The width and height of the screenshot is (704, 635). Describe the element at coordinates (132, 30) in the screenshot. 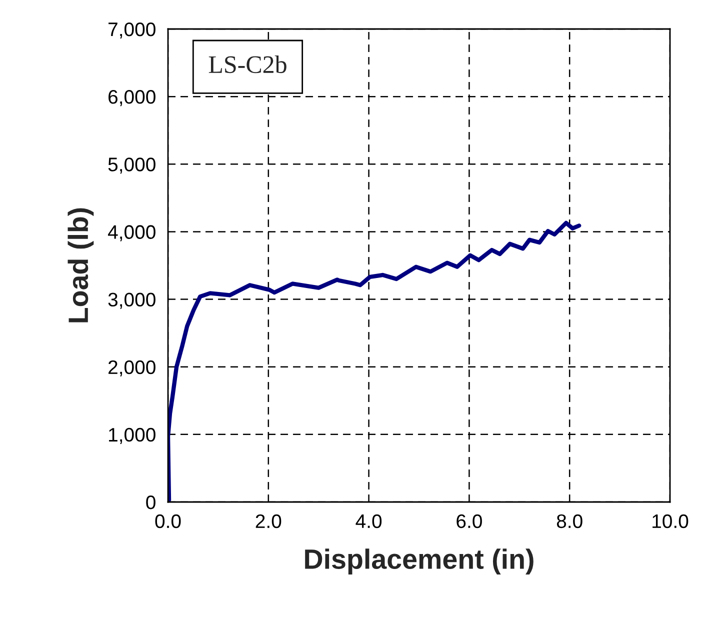

I see `y-tick-label: 7,000` at that location.